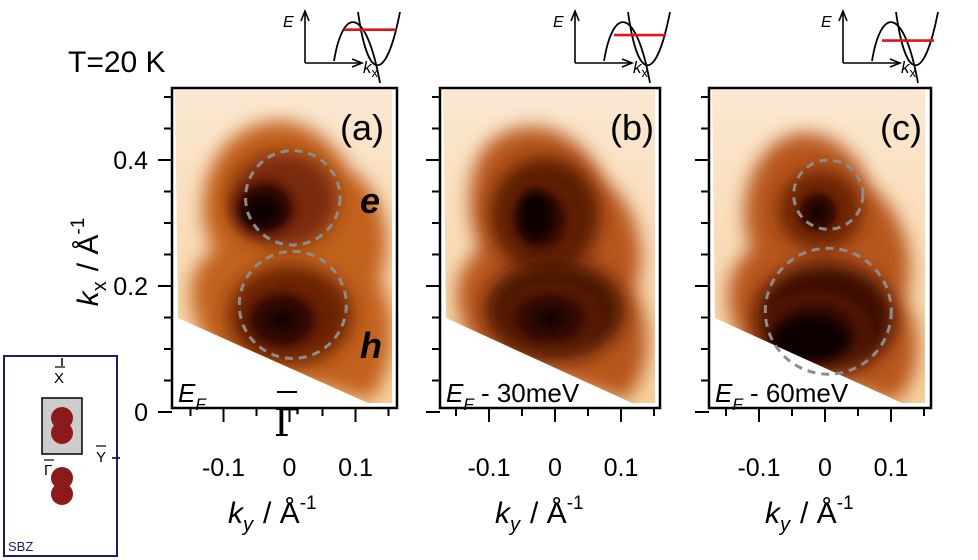 The width and height of the screenshot is (978, 560). Describe the element at coordinates (738, 404) in the screenshot. I see `panel-c-energy-sub: F` at that location.